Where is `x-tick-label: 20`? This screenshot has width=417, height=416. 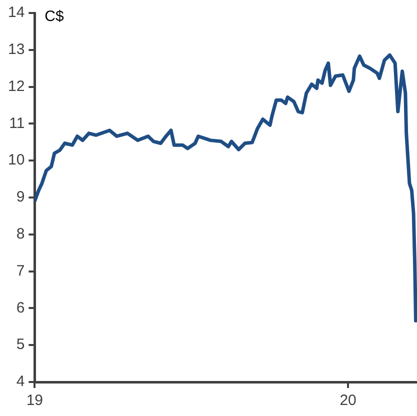
x-tick-label: 20 is located at coordinates (348, 401).